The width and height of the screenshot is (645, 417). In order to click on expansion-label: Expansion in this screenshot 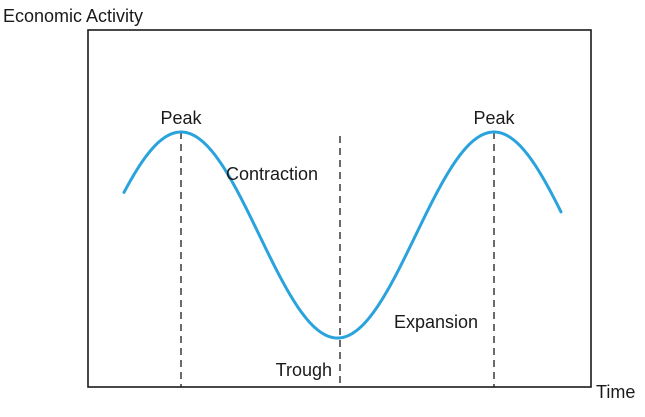, I will do `click(436, 322)`.